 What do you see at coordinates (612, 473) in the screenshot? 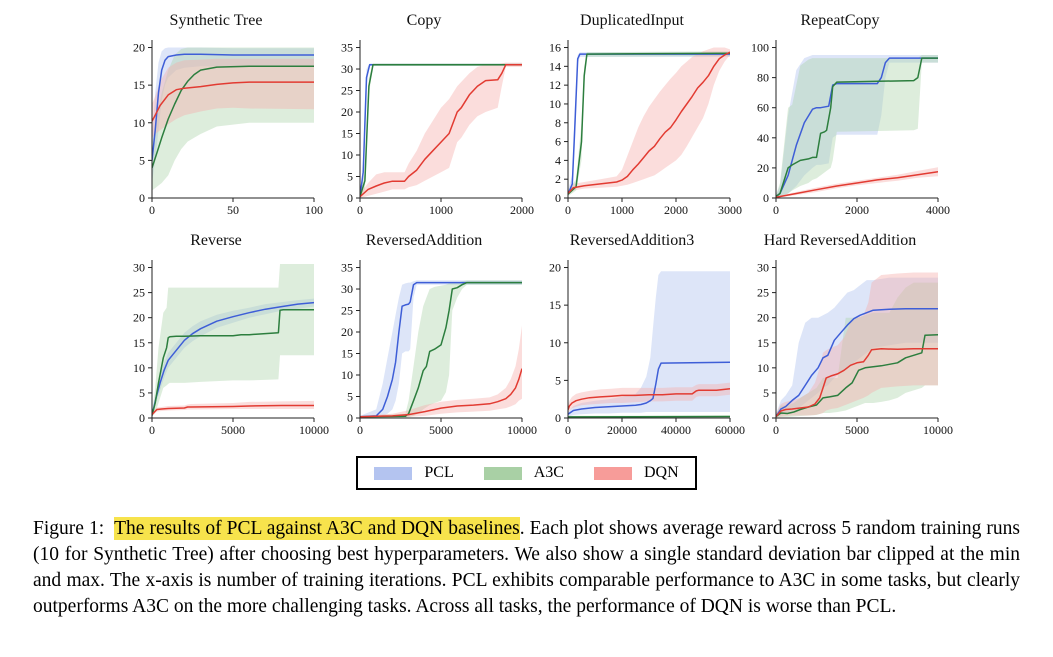
I see `dqn-swatch-icon` at bounding box center [612, 473].